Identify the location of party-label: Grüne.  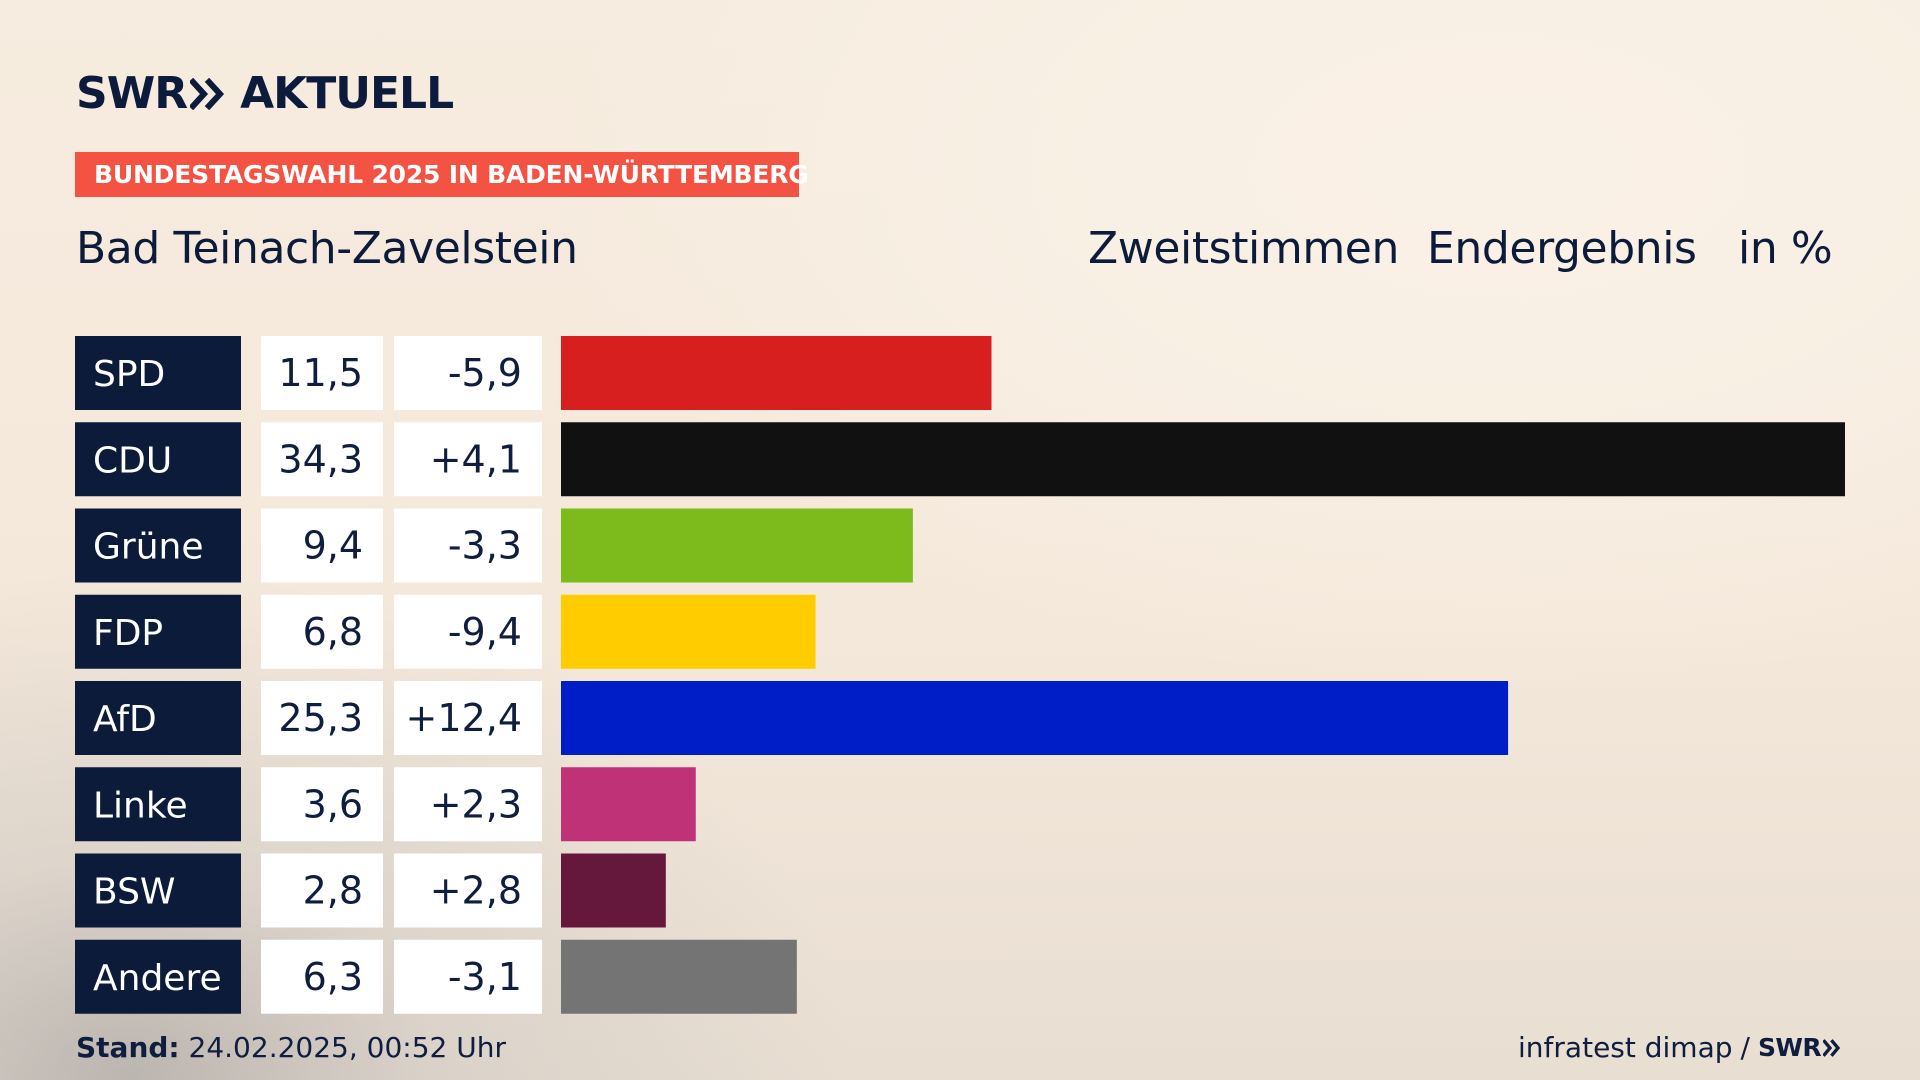
(148, 547).